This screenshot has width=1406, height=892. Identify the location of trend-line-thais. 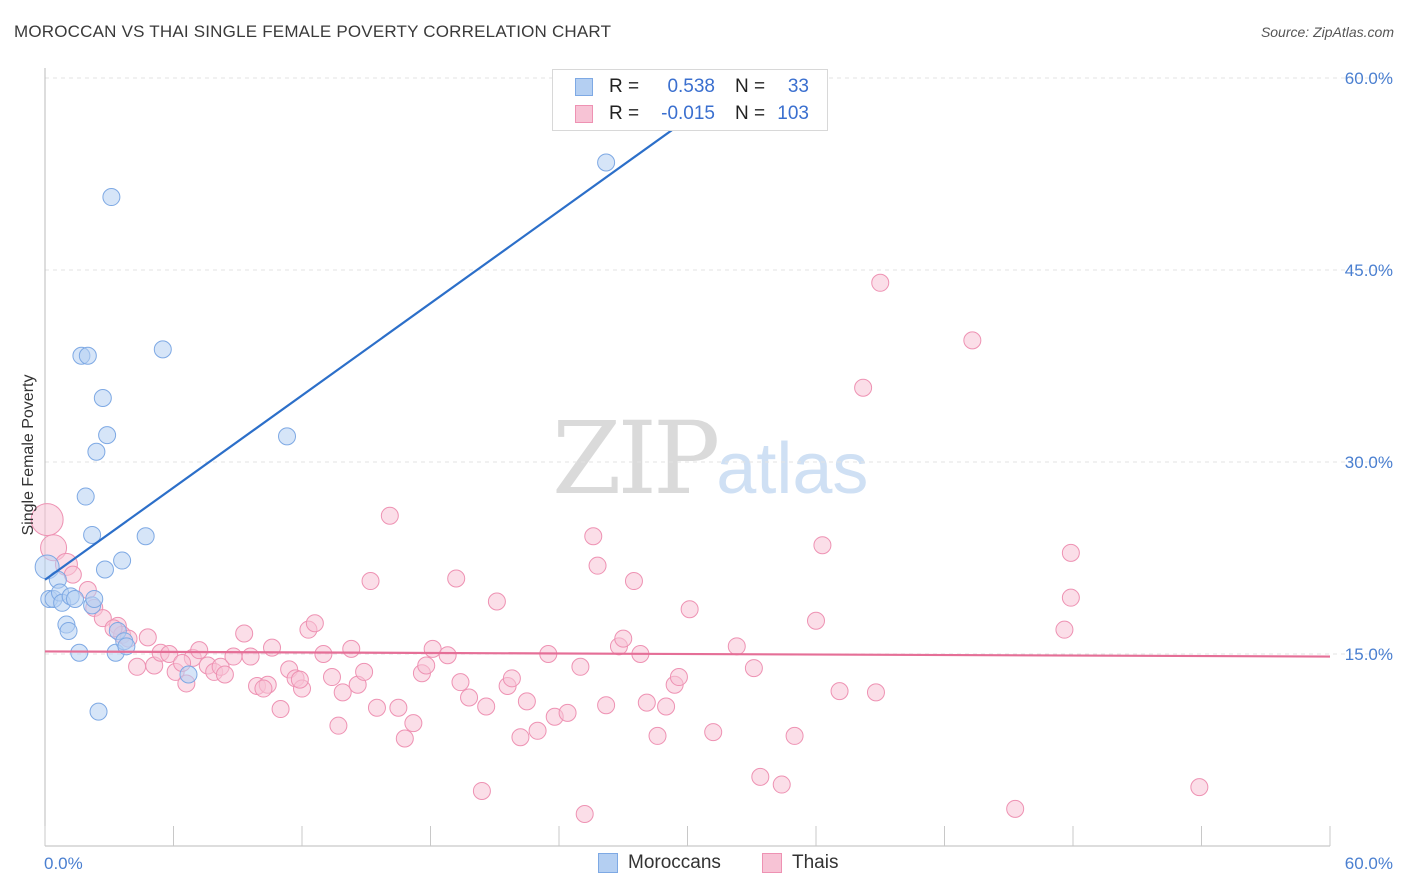
(687, 654).